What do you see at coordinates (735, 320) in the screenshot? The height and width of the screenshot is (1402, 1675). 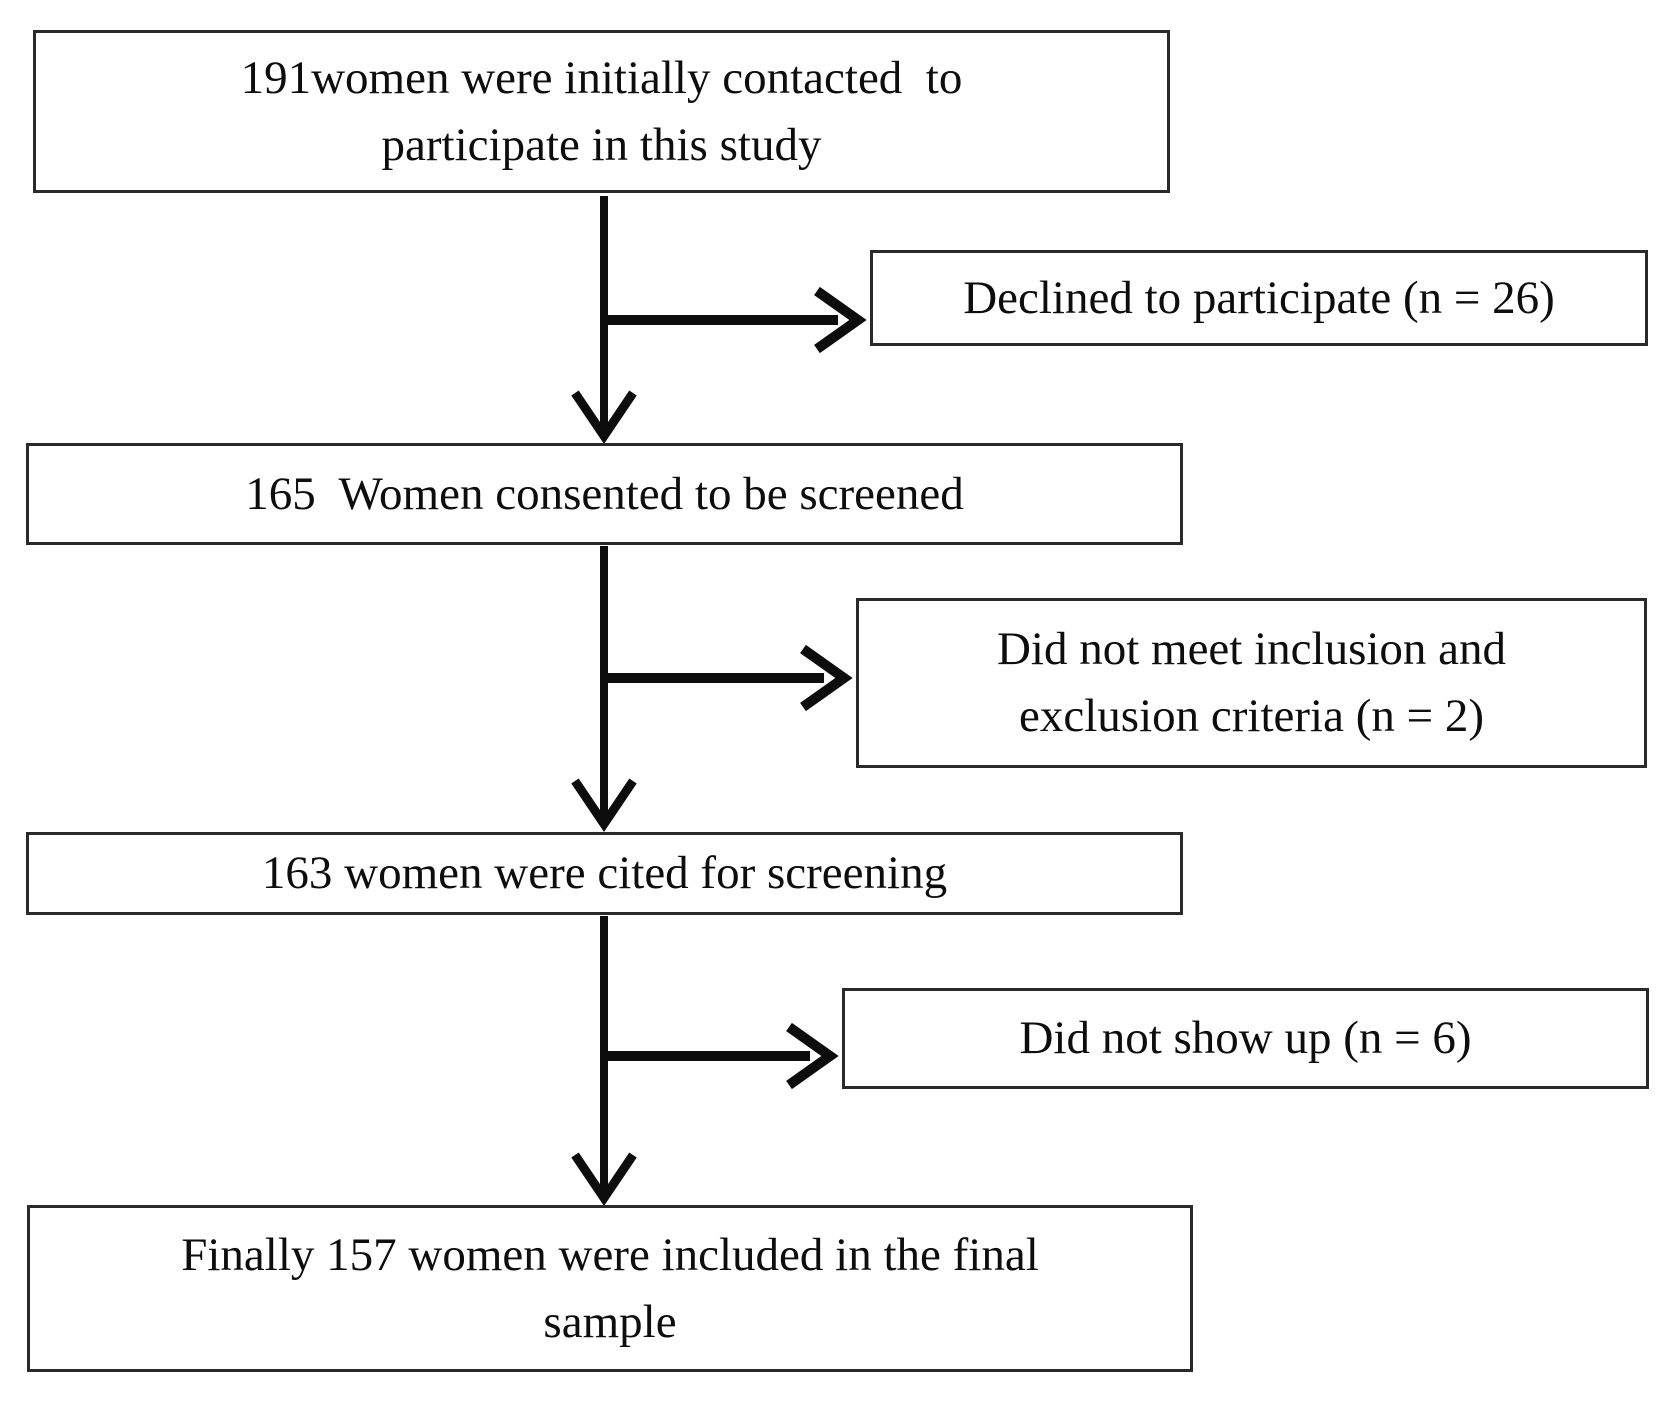 I see `arrow-branch-declined` at bounding box center [735, 320].